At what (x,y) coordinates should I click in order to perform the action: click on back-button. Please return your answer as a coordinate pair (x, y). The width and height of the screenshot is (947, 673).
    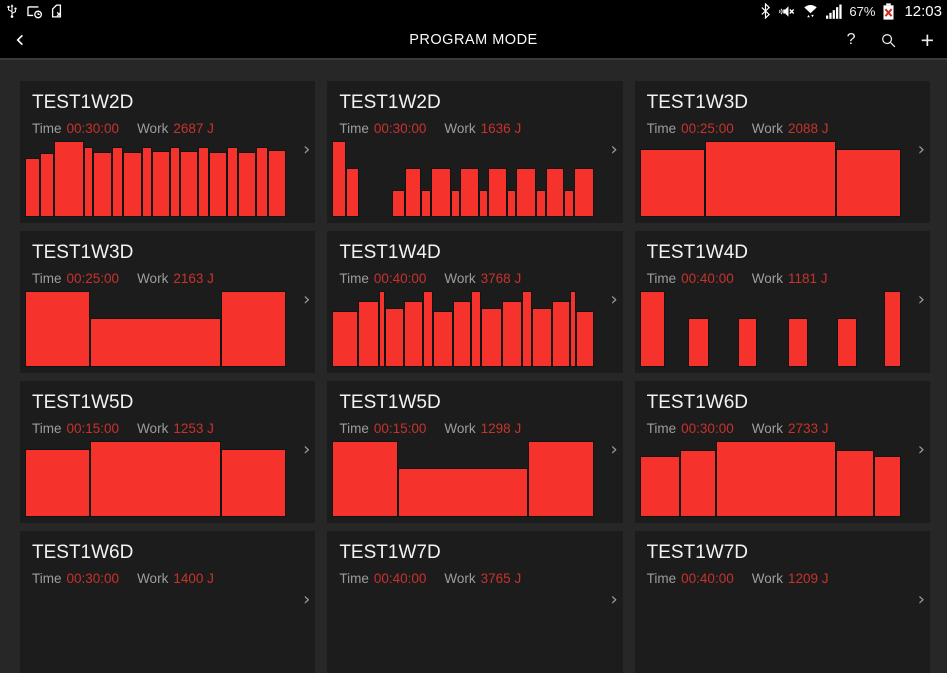
    Looking at the image, I should click on (20, 40).